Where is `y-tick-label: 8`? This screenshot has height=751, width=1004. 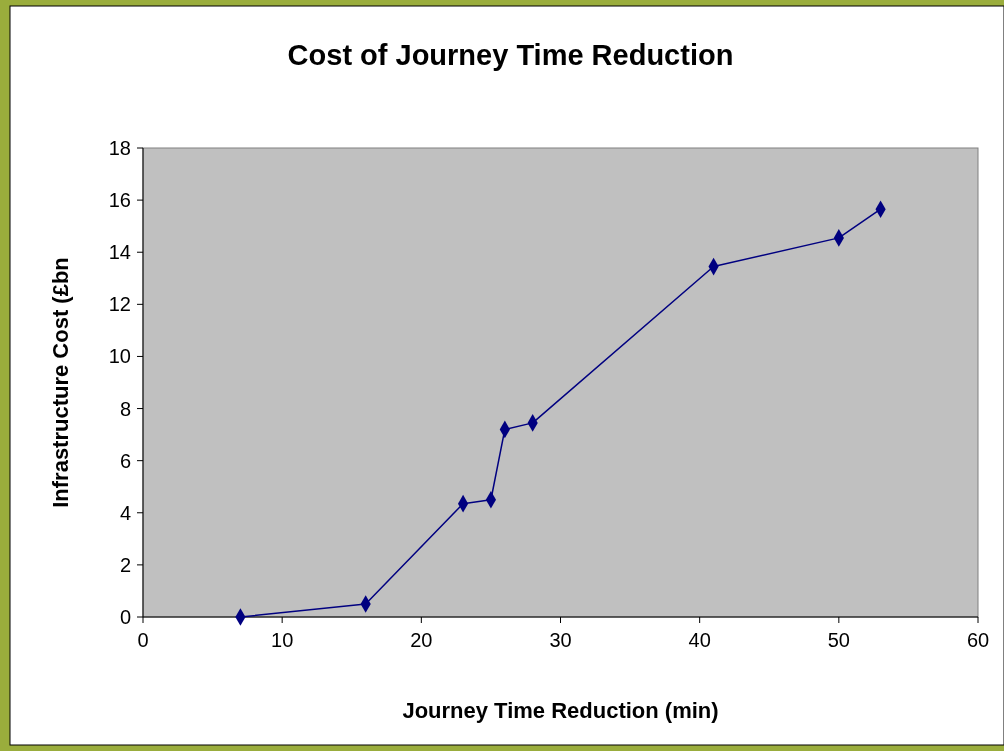
y-tick-label: 8 is located at coordinates (125, 408).